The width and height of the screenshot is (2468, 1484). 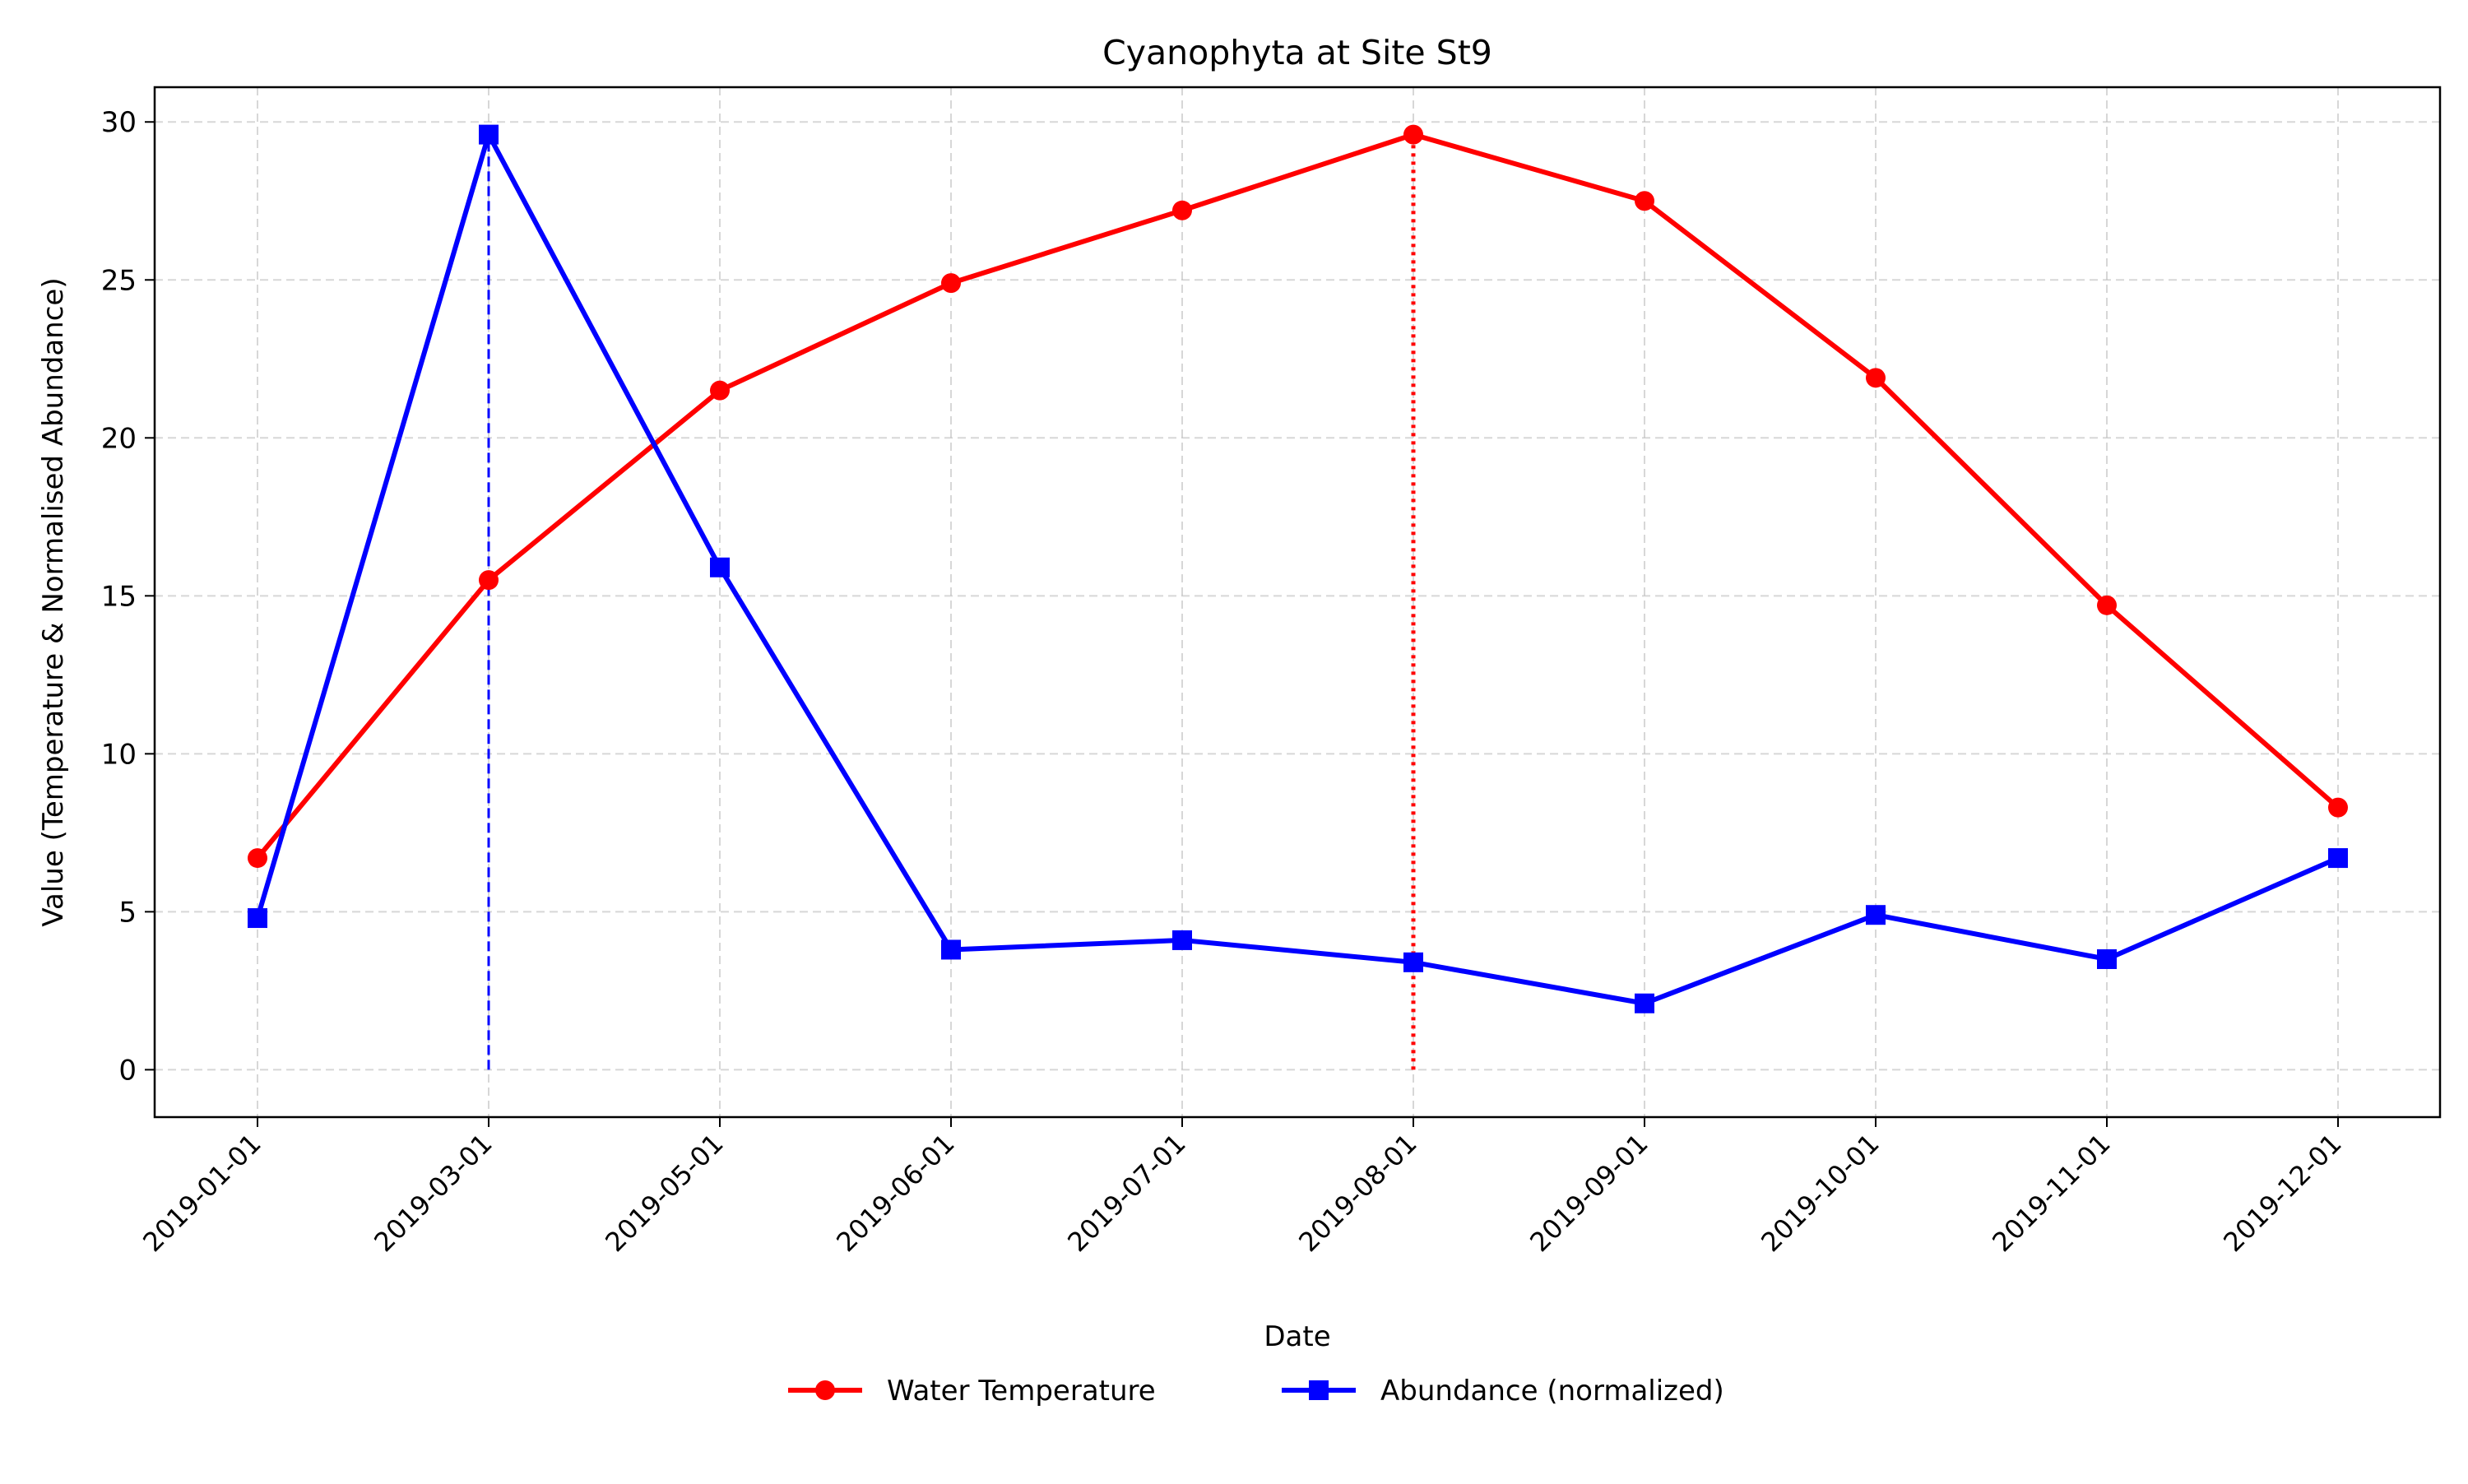 I want to click on y-tick-label: 30, so click(x=119, y=122).